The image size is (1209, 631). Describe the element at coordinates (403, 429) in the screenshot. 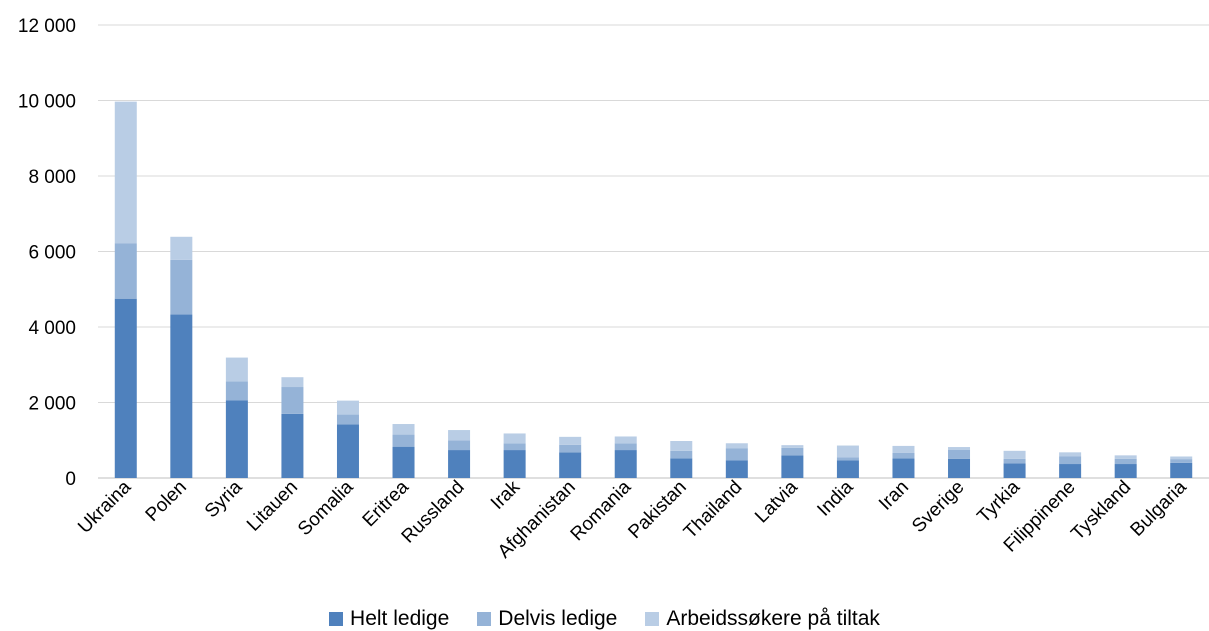

I see `bar-eritrea-arbeidssokere-pa-tiltak` at that location.